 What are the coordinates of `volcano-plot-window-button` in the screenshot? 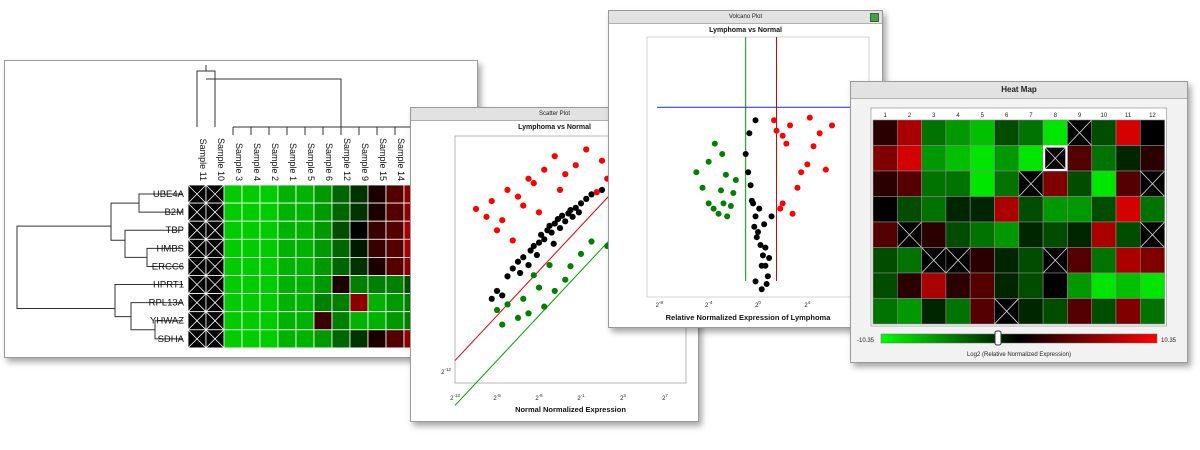 It's located at (874, 17).